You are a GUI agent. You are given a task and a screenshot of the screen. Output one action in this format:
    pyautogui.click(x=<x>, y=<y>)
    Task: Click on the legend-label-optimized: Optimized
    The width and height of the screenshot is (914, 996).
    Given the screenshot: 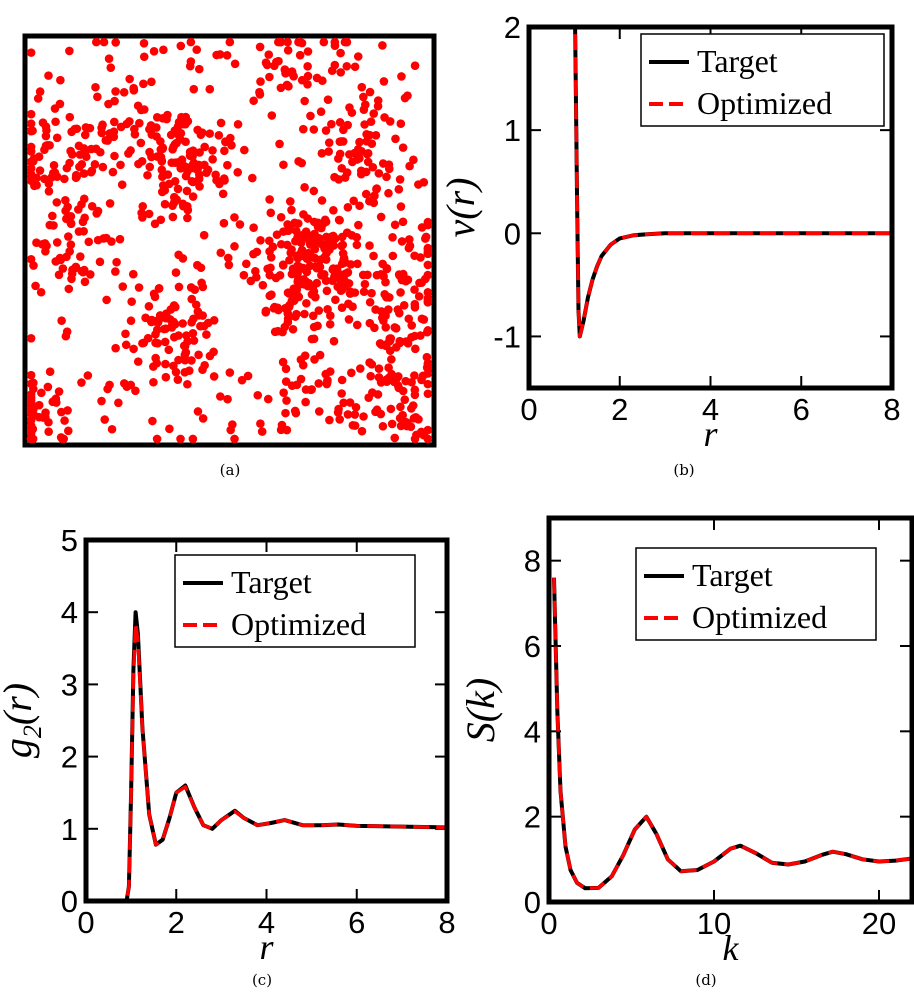 What is the action you would take?
    pyautogui.click(x=298, y=624)
    